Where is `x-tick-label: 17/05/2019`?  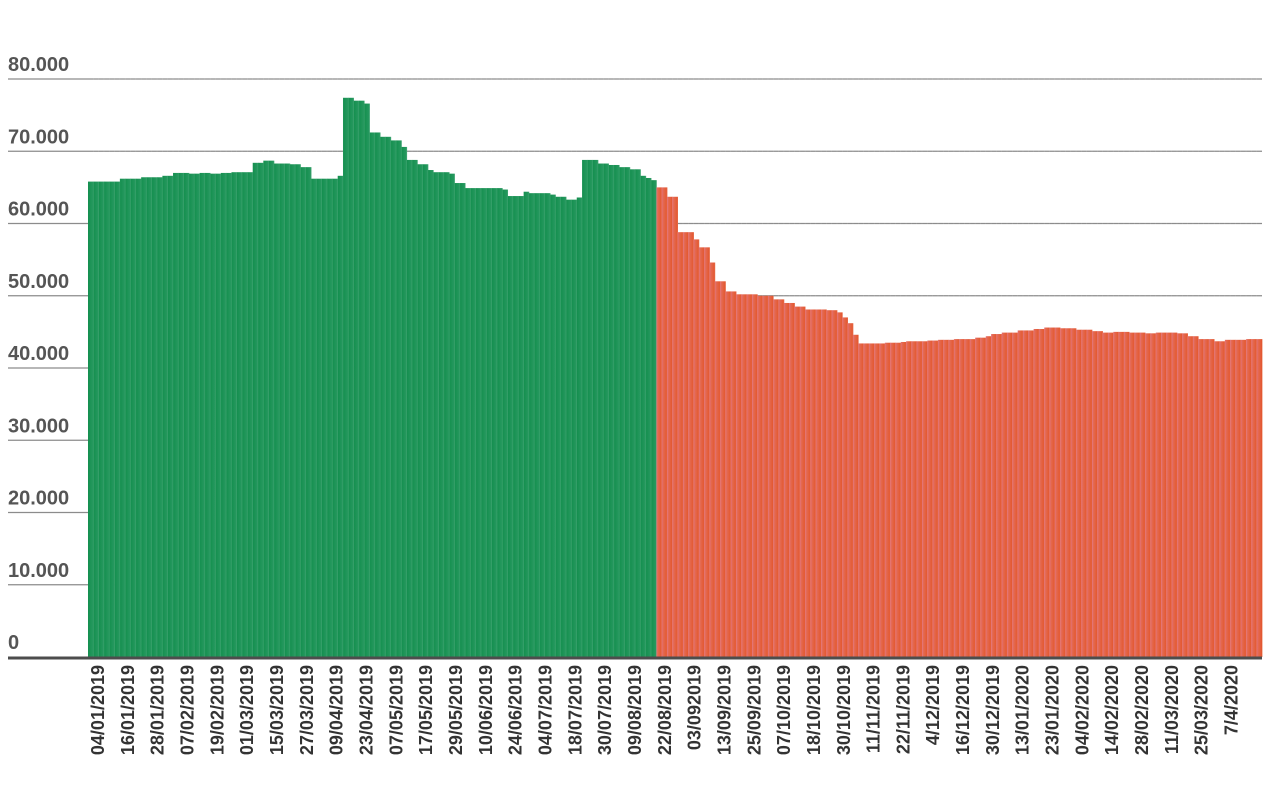
x-tick-label: 17/05/2019 is located at coordinates (426, 710).